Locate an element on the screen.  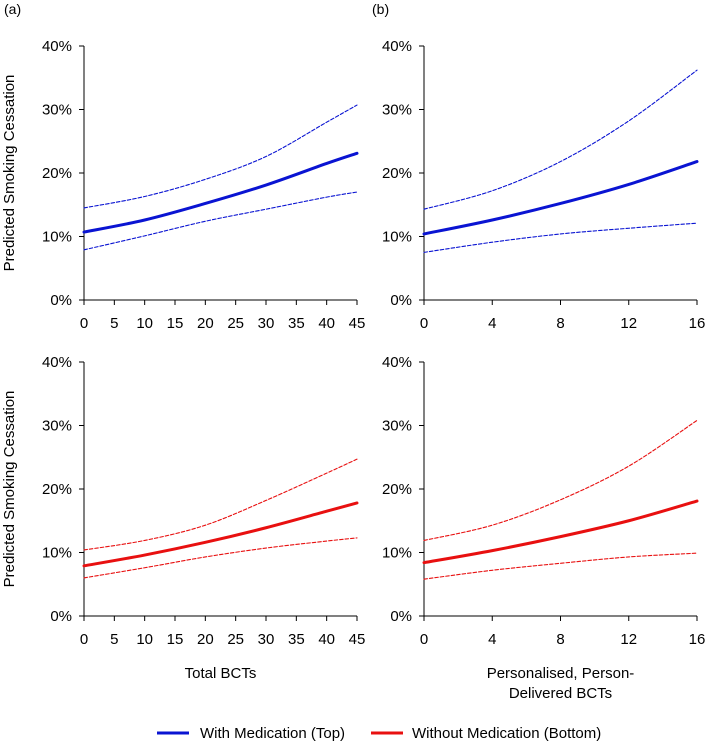
panel-label: (b) is located at coordinates (380, 9).